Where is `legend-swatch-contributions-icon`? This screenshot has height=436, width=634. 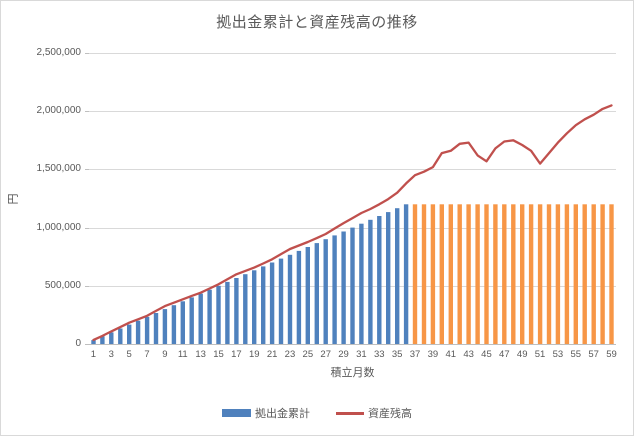 legend-swatch-contributions-icon is located at coordinates (236, 413).